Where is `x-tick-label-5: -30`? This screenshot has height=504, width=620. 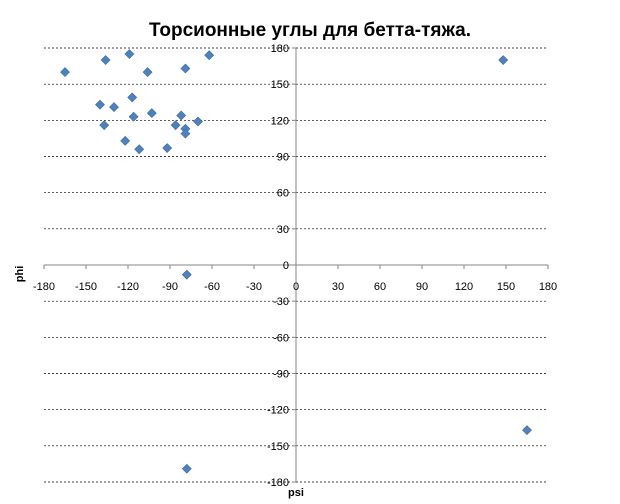
x-tick-label-5: -30 is located at coordinates (254, 287).